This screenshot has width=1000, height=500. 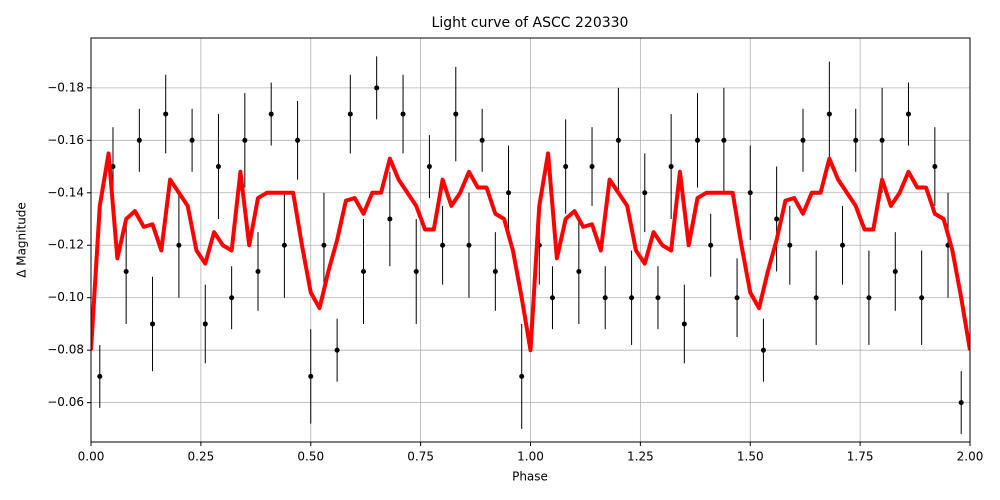 What do you see at coordinates (750, 457) in the screenshot?
I see `x-tick-label: 1.50` at bounding box center [750, 457].